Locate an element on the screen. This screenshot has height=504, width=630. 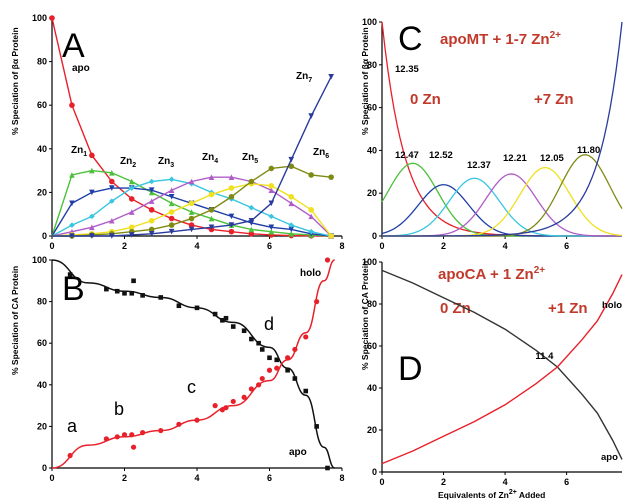
label-holo: holo is located at coordinates (612, 305).